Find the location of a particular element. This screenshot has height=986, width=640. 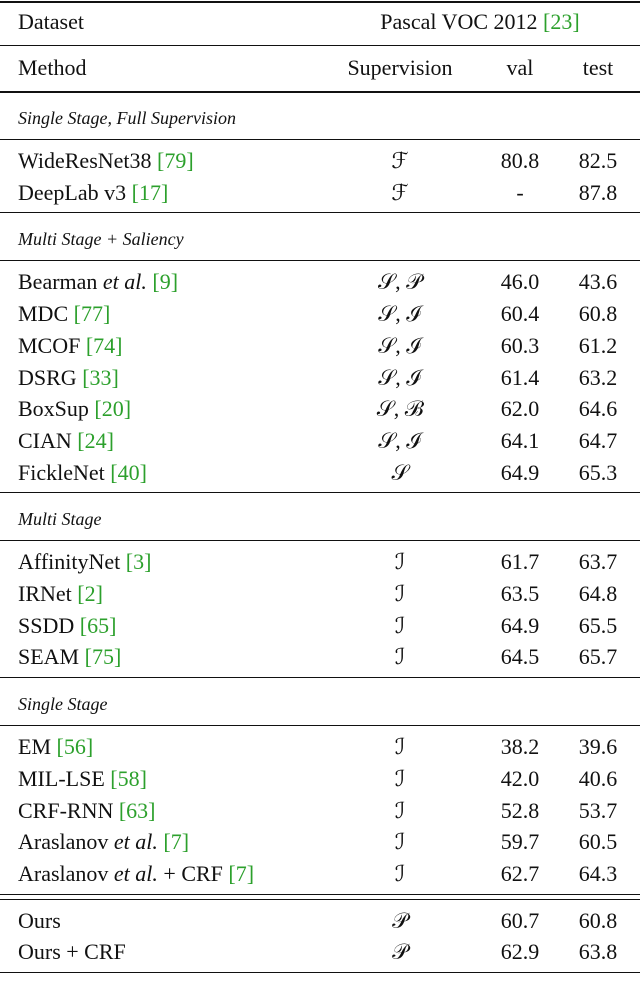

test-cell: 40.6 is located at coordinates (569, 779).